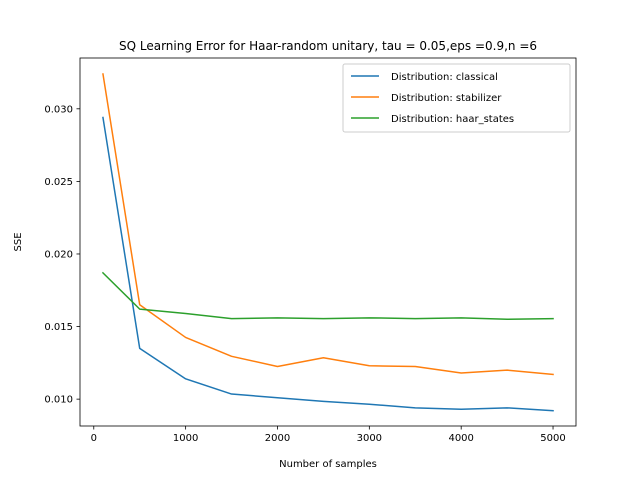 This screenshot has width=640, height=480. I want to click on x-tick-label: 2000, so click(277, 438).